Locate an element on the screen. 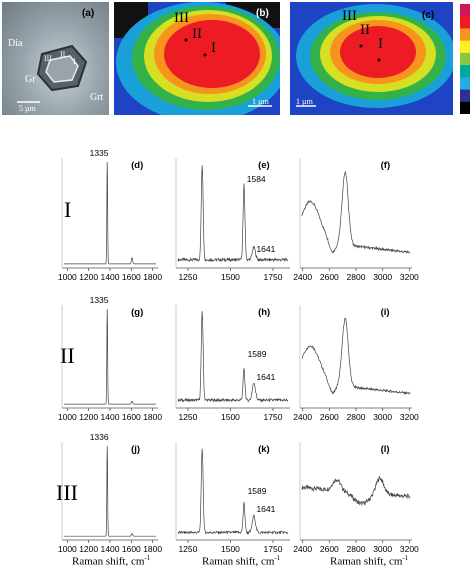 The width and height of the screenshot is (474, 568). spectrum-panel: 1250 1500 1750 (k) 1589 1641 is located at coordinates (232, 498).